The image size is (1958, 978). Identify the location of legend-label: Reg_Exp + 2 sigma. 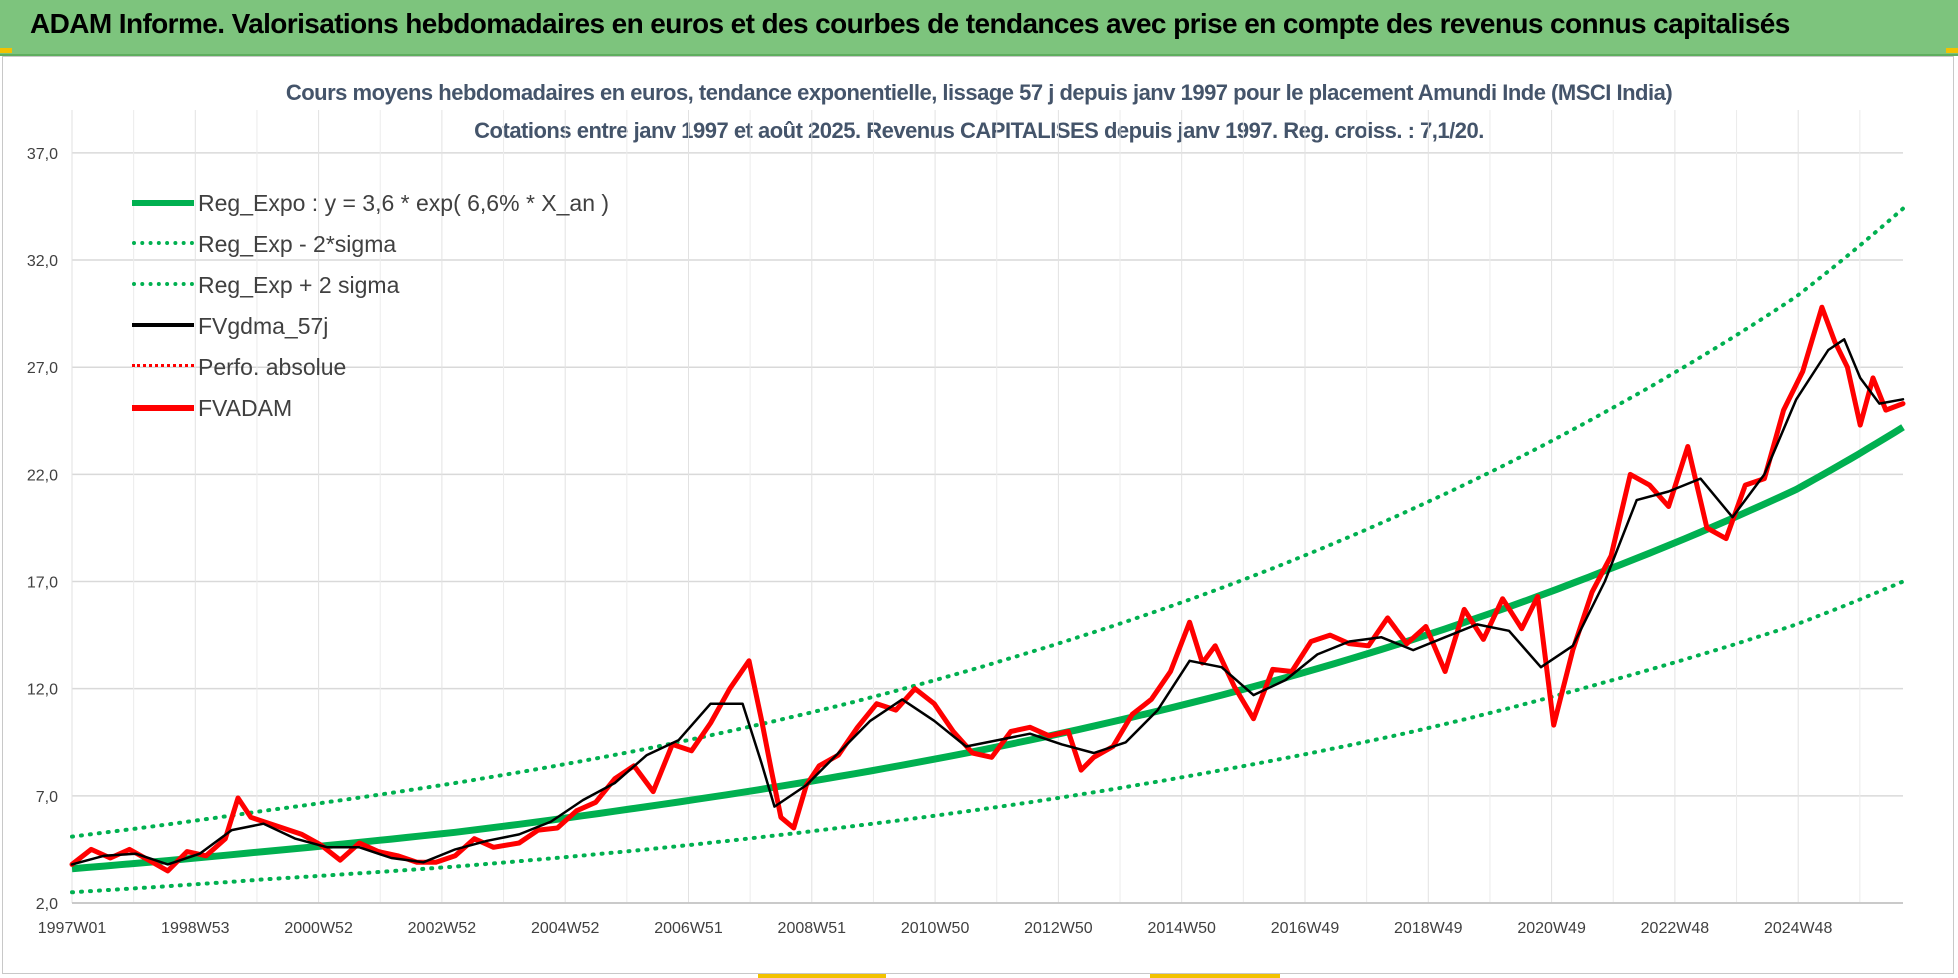
(299, 285).